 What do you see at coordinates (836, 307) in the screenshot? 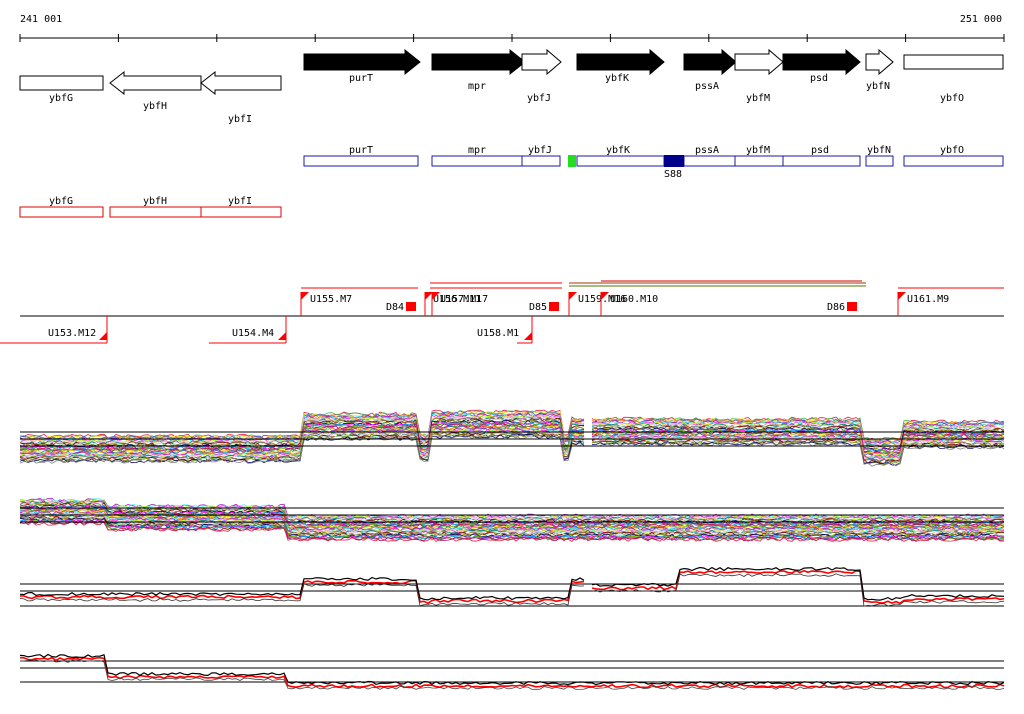
I see `feature-label: D86` at bounding box center [836, 307].